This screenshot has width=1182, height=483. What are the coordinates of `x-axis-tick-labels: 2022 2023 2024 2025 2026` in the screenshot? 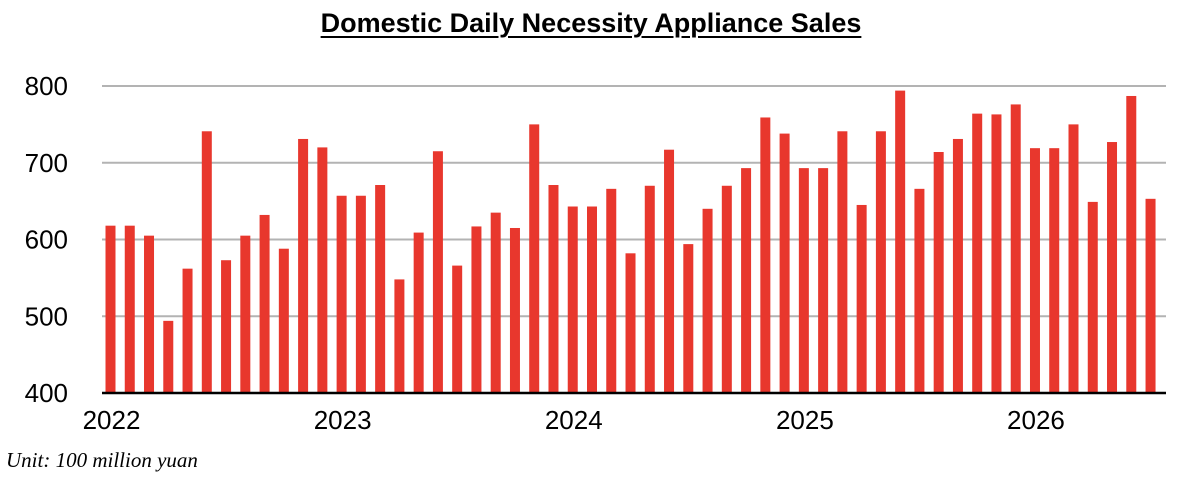 It's located at (574, 420).